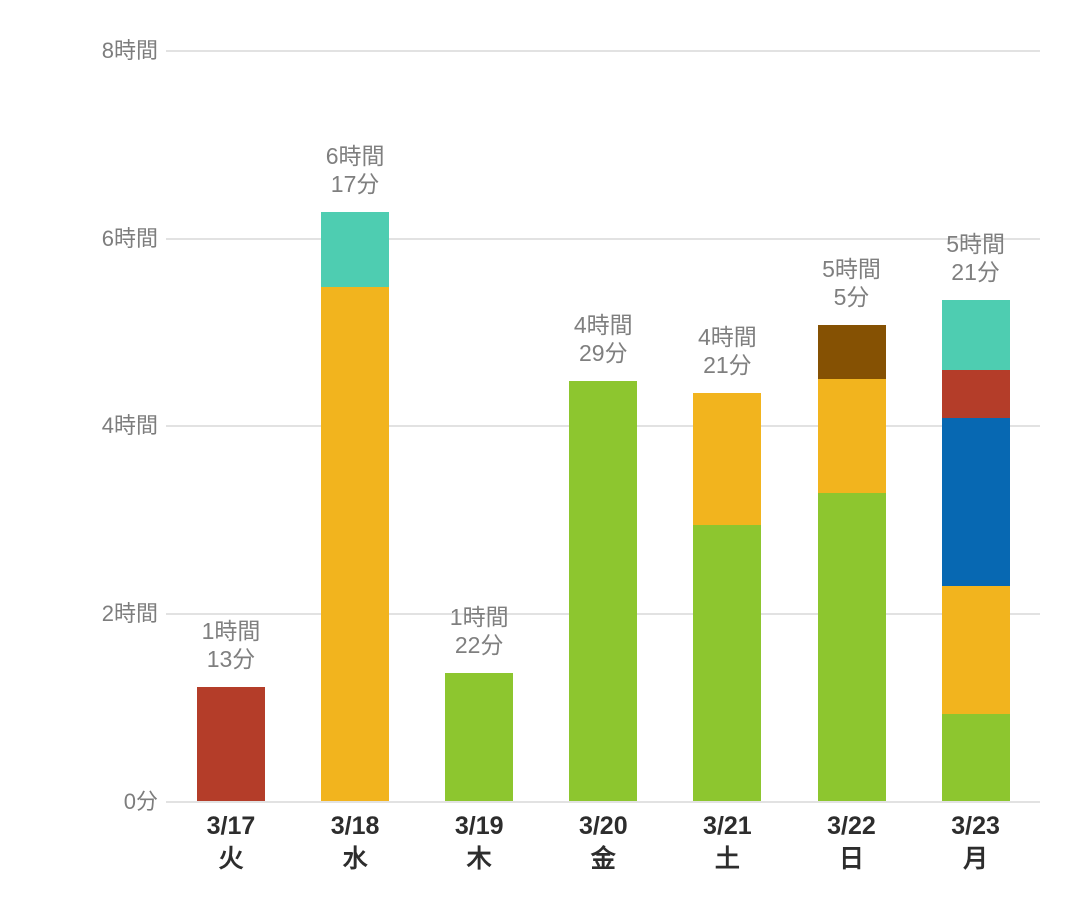 This screenshot has width=1080, height=902. I want to click on gridline-8時間, so click(603, 51).